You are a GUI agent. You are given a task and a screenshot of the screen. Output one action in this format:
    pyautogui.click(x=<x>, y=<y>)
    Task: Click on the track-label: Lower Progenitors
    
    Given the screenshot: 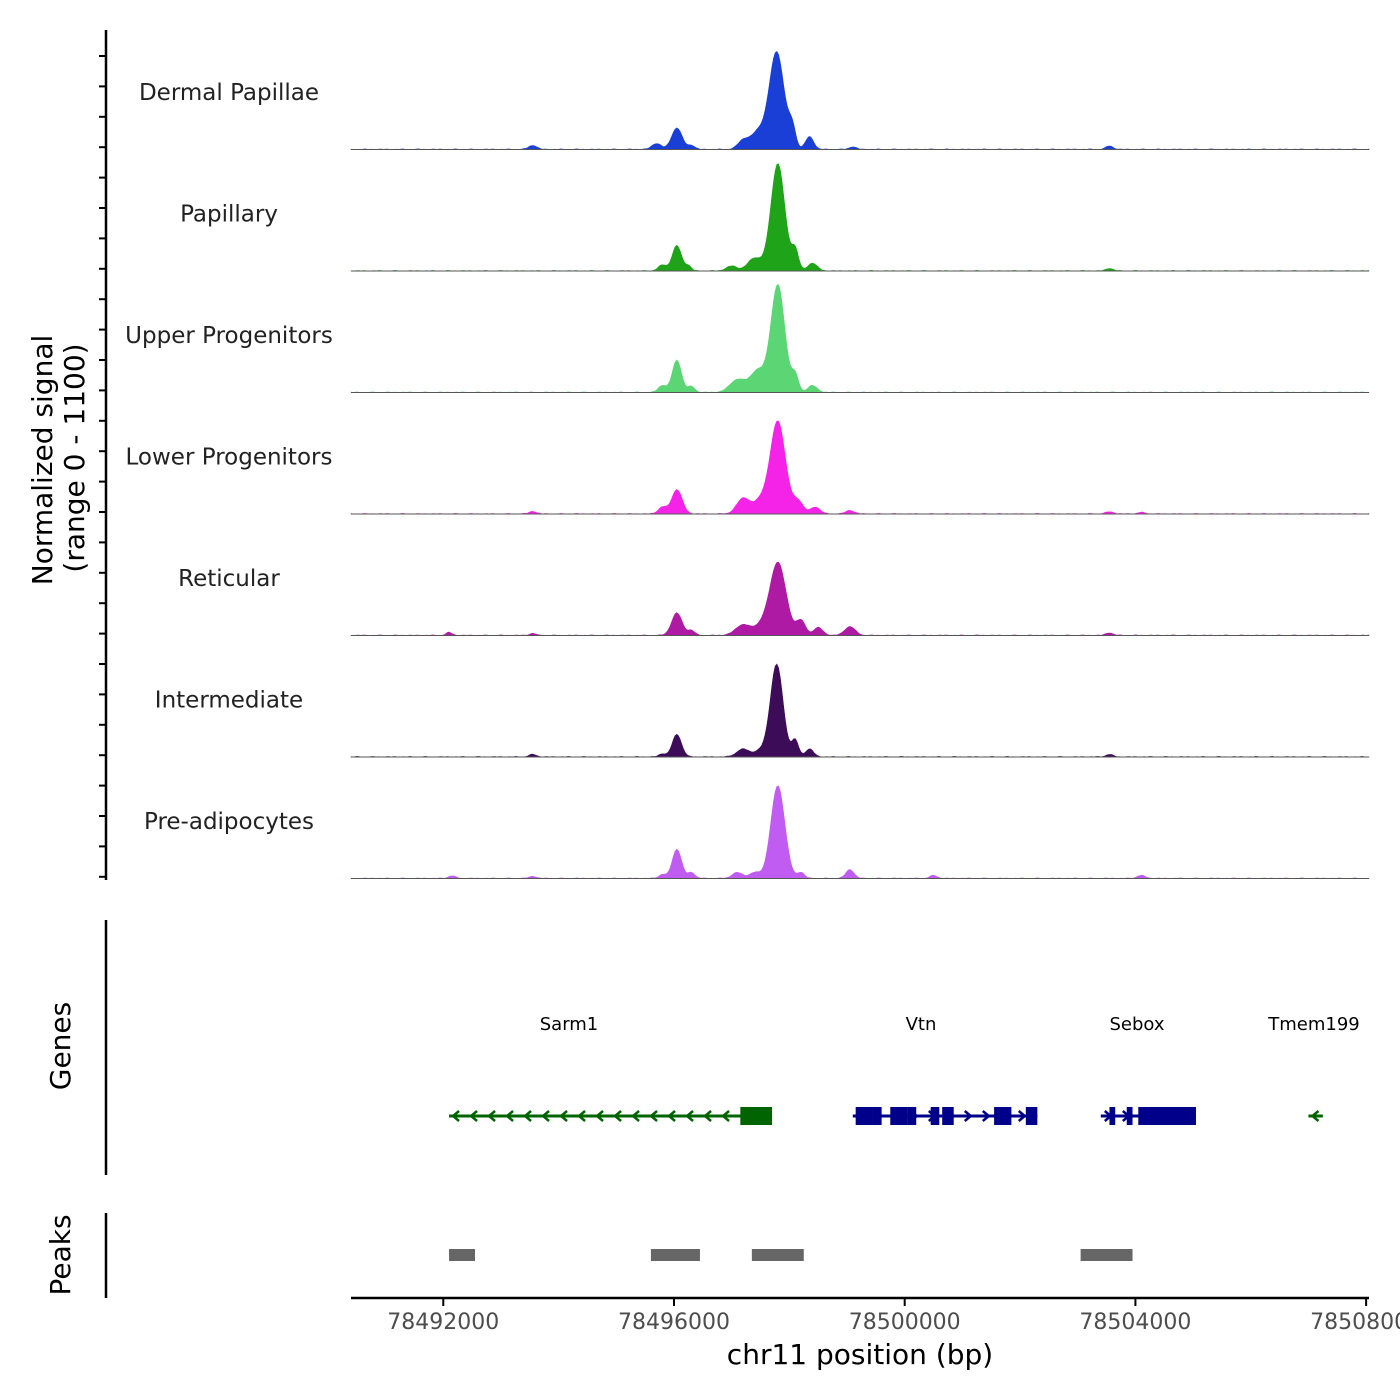 What is the action you would take?
    pyautogui.click(x=229, y=458)
    